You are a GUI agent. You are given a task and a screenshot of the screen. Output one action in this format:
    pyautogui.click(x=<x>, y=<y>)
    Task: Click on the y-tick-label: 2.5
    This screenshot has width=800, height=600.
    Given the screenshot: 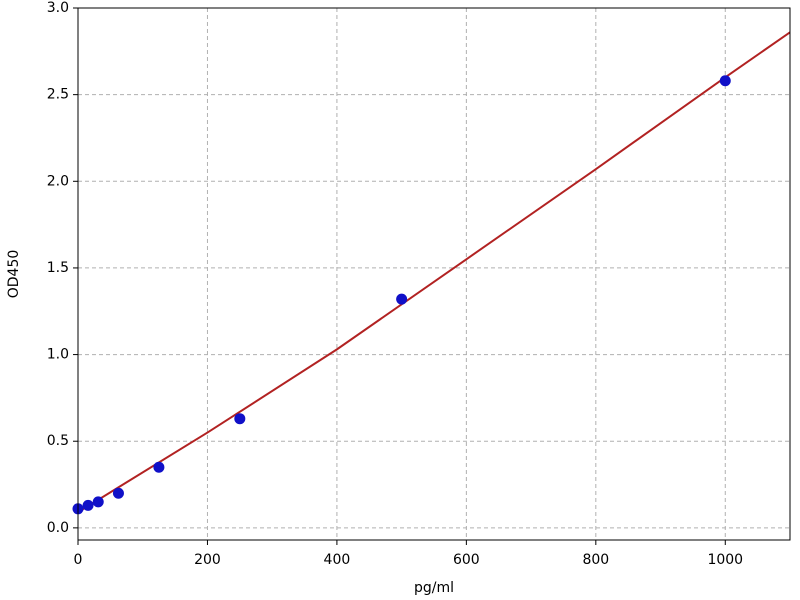 What is the action you would take?
    pyautogui.click(x=58, y=95)
    